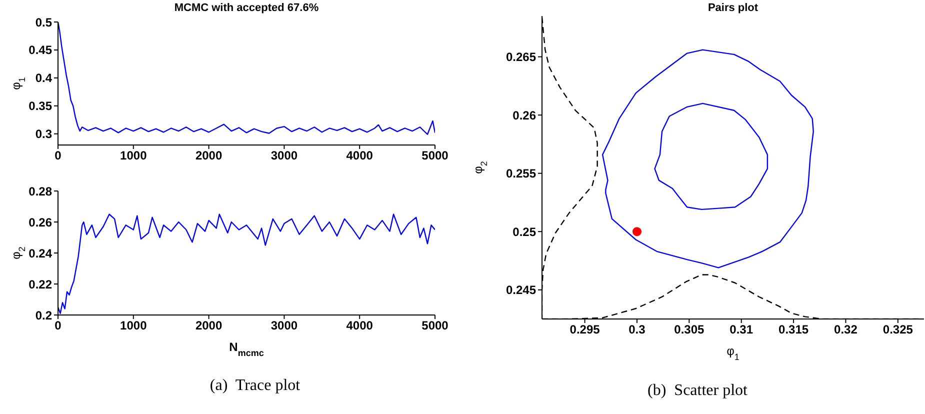 The image size is (925, 414). What do you see at coordinates (246, 8) in the screenshot?
I see `chart-title: MCMC with accepted 67.6%` at bounding box center [246, 8].